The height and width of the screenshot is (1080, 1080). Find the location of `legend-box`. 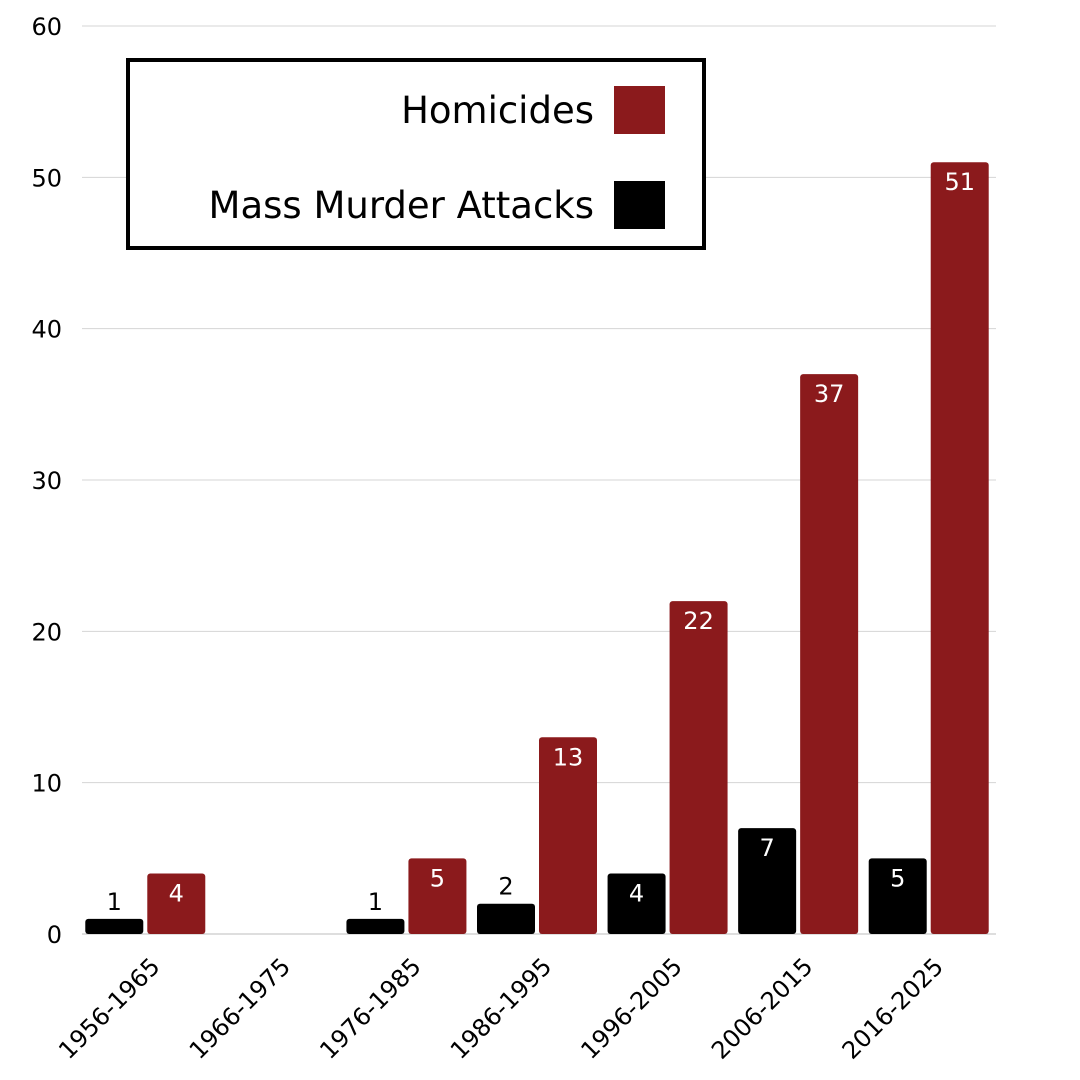

legend-box is located at coordinates (416, 154).